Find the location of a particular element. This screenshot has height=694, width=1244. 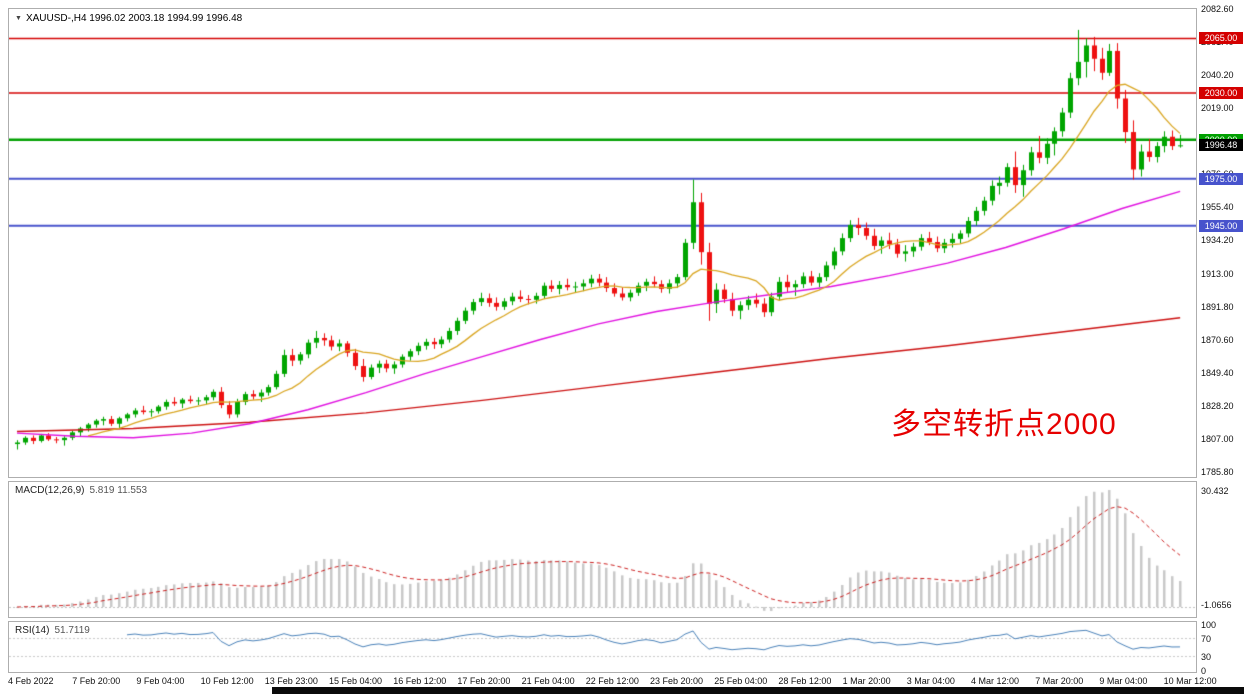

price-axis-label: 2082.60 is located at coordinates (1217, 9).